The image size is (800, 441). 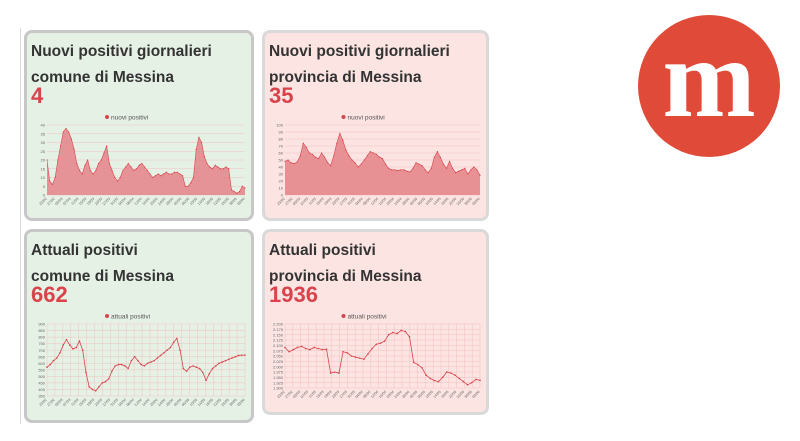 What do you see at coordinates (41, 343) in the screenshot?
I see `y-tick-label: 750` at bounding box center [41, 343].